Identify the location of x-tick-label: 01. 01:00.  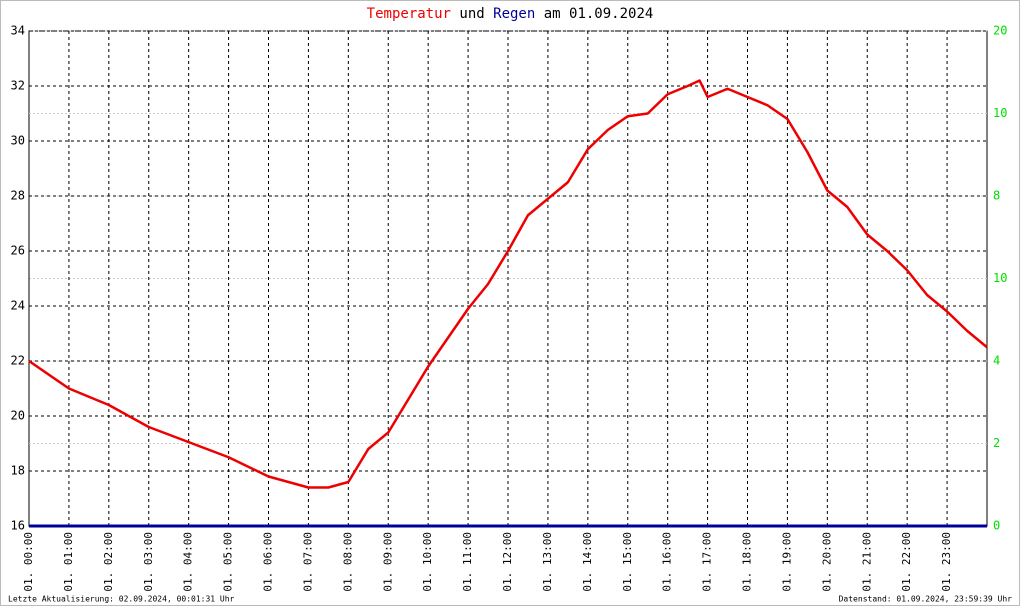
(68, 562).